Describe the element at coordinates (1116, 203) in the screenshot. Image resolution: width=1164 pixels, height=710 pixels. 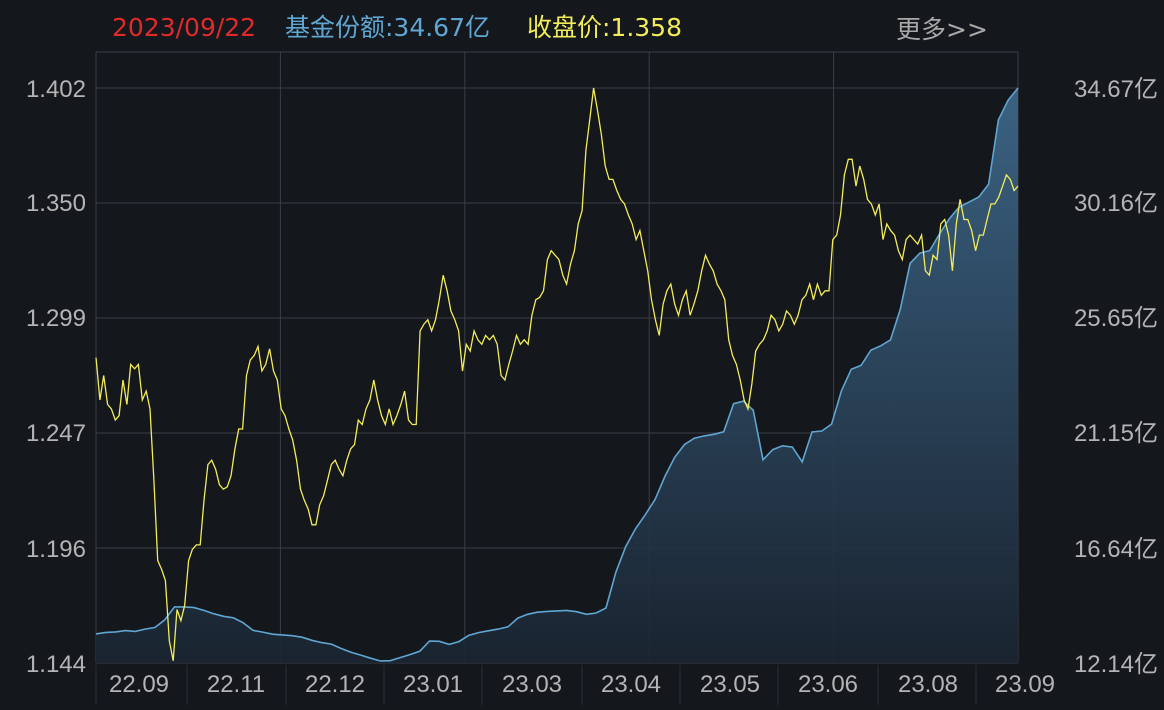
I see `right-tick-label: 30.16亿` at that location.